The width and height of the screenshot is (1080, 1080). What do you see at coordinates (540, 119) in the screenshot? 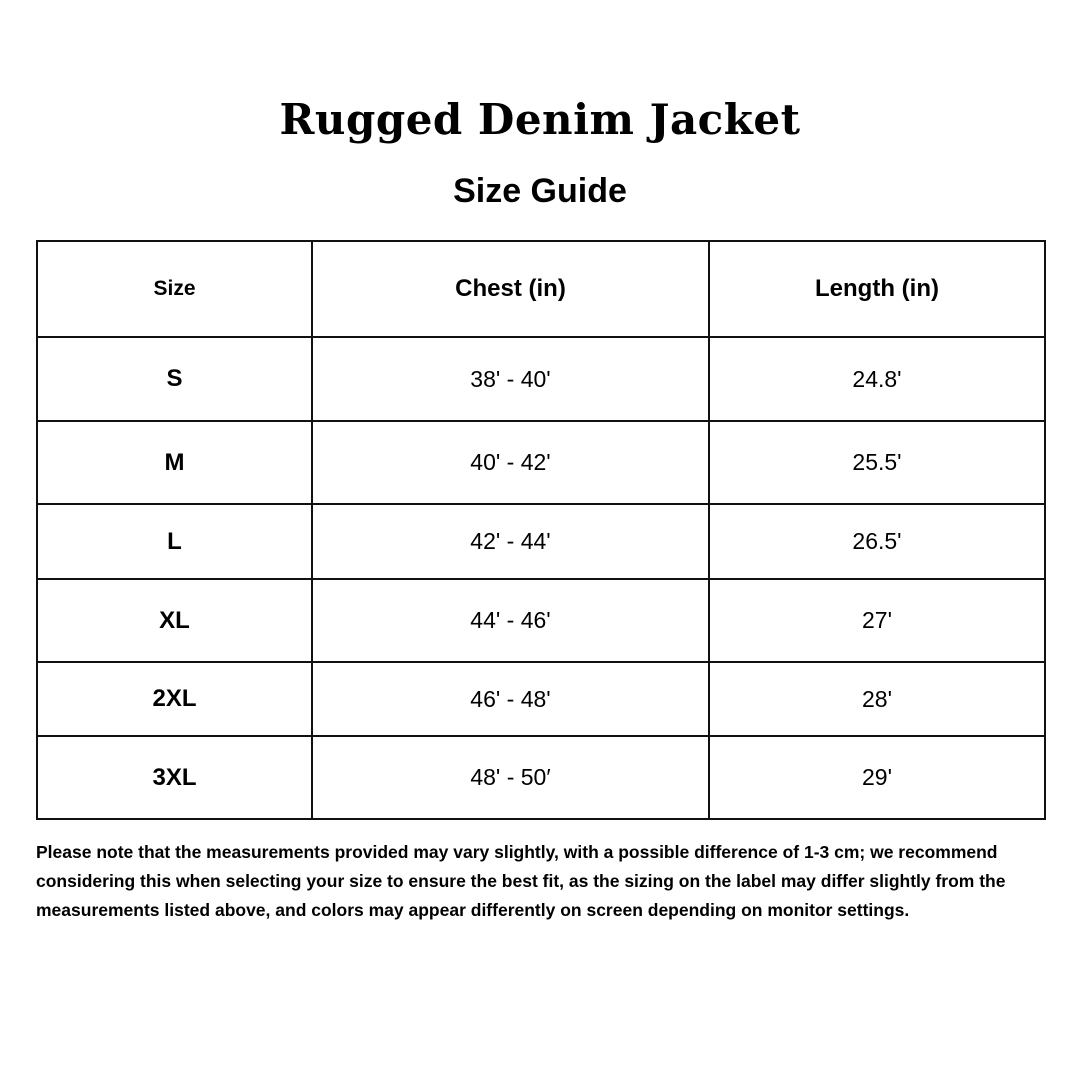
I see `product-title: Rugged Denim Jacket` at bounding box center [540, 119].